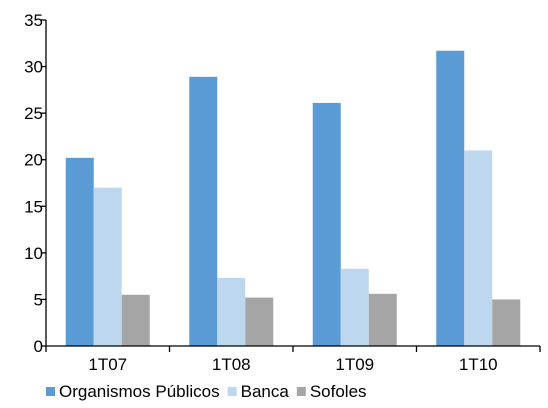 This screenshot has height=408, width=548. I want to click on bar-1T10-banca, so click(478, 248).